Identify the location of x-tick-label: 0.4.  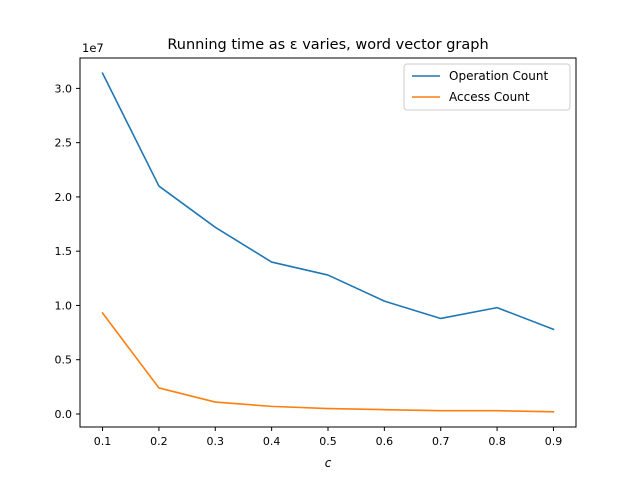
(272, 441).